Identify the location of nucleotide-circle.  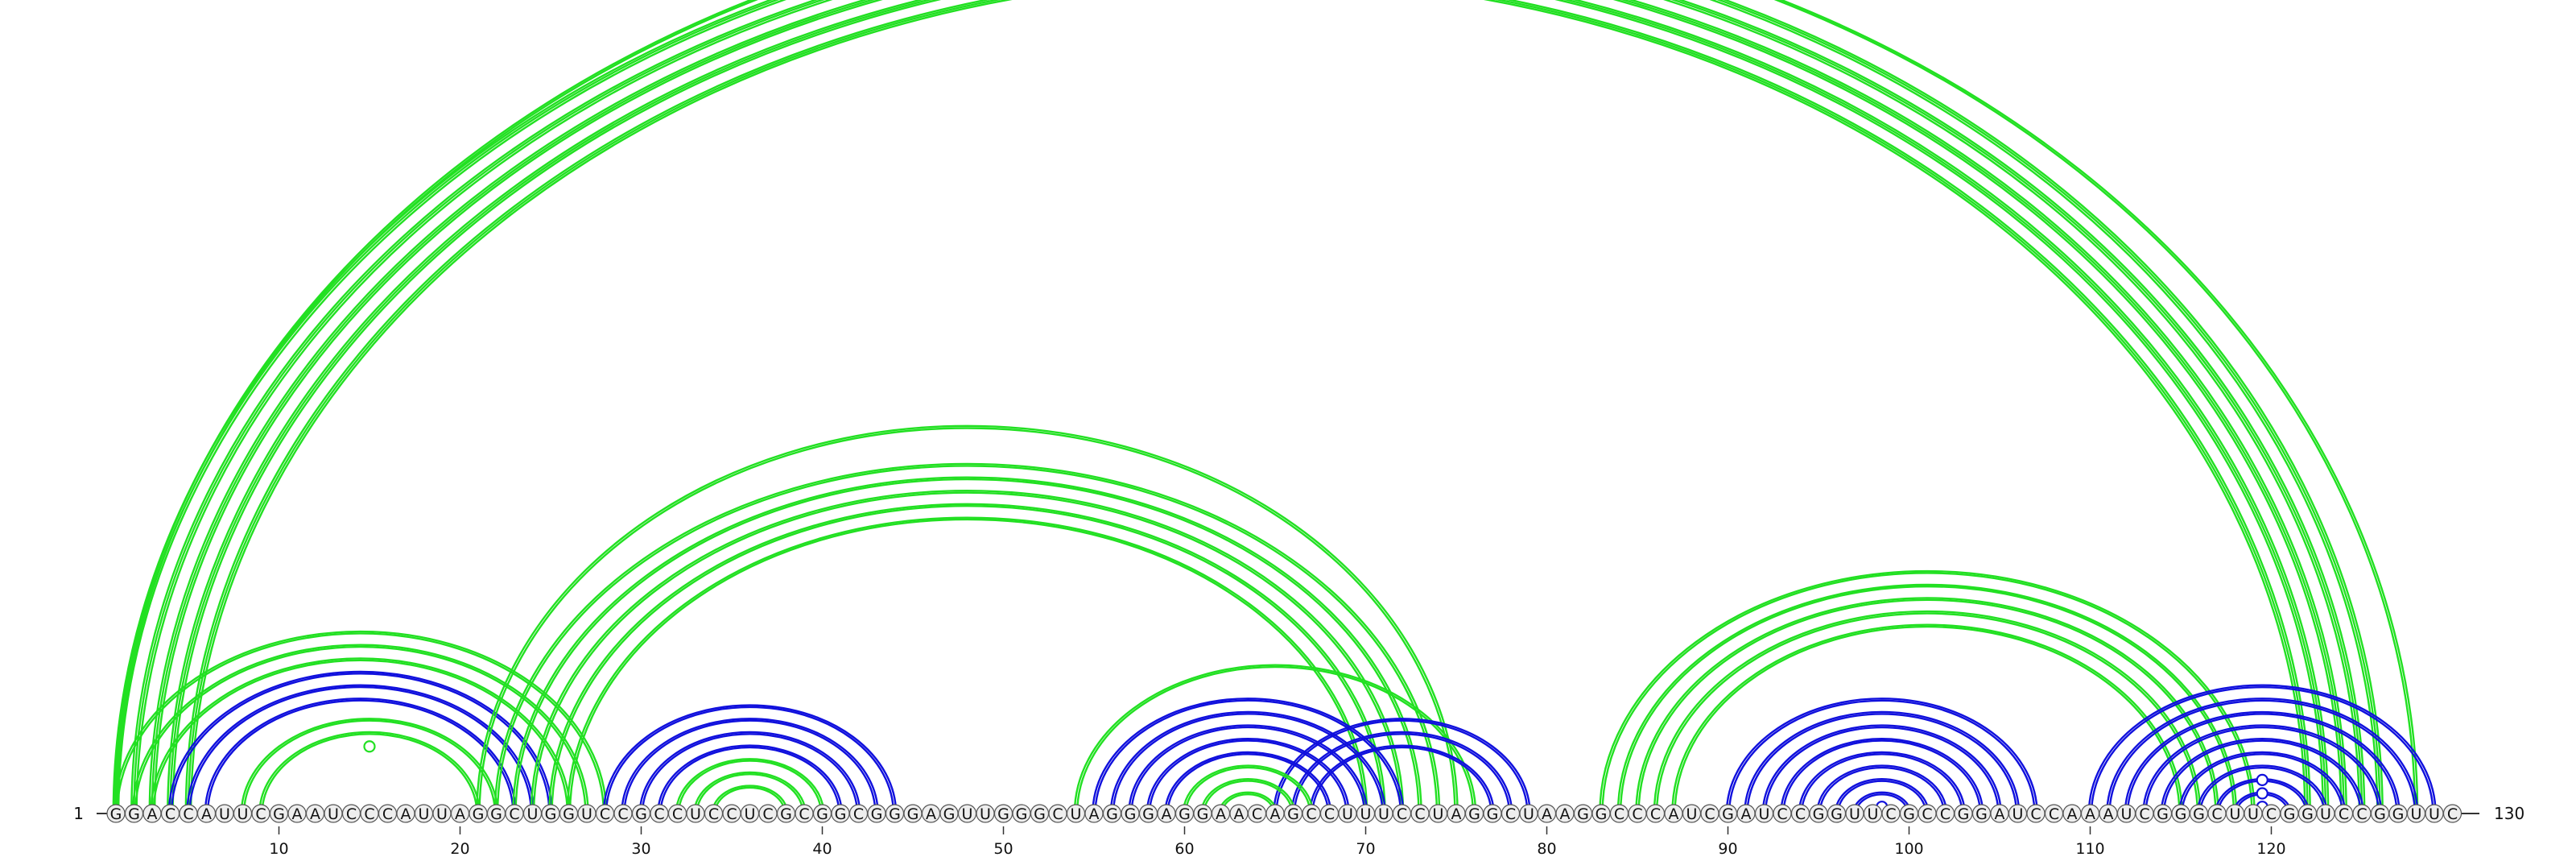
(2452, 813).